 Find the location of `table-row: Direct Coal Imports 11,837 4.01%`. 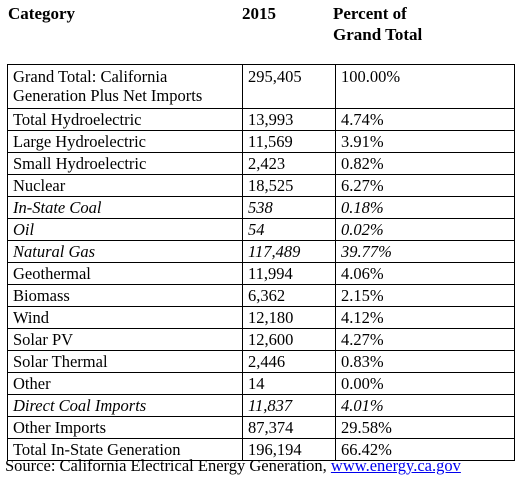

table-row: Direct Coal Imports 11,837 4.01% is located at coordinates (261, 405).